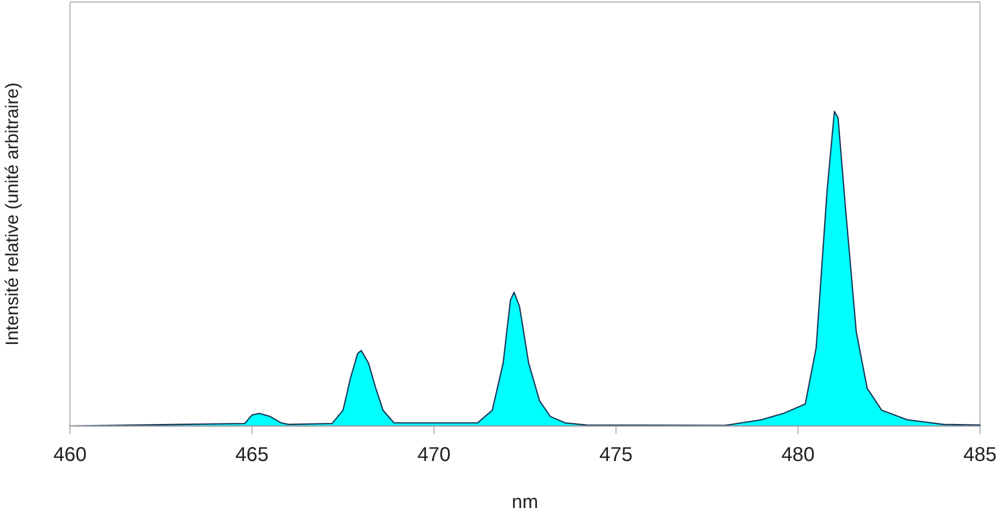  I want to click on y-axis-title: Intensité relative (unité arbitraire), so click(12, 214).